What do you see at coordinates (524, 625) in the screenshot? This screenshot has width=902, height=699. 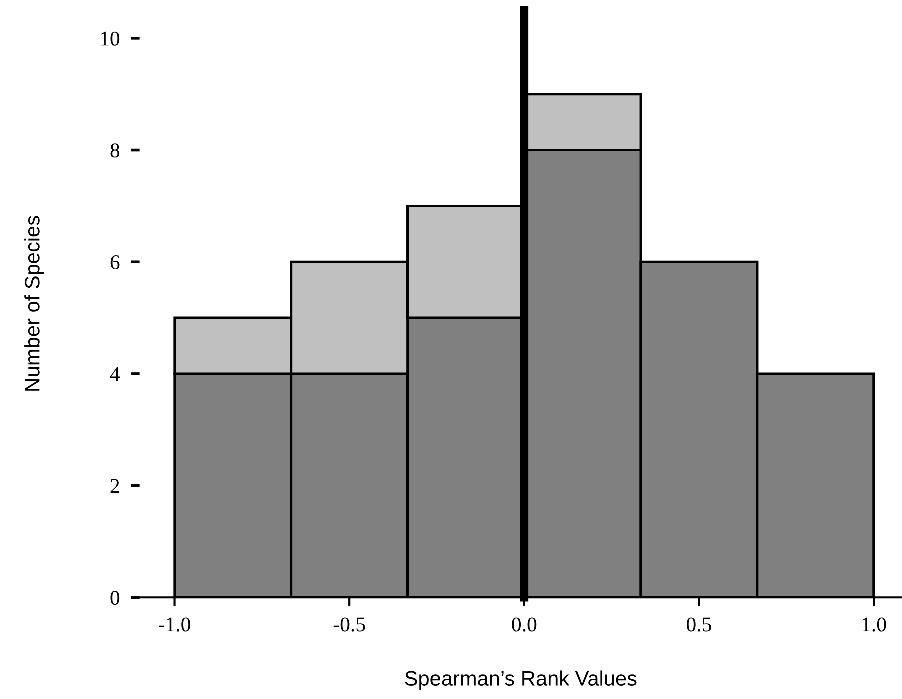 I see `x-tick-label: 0.0` at bounding box center [524, 625].